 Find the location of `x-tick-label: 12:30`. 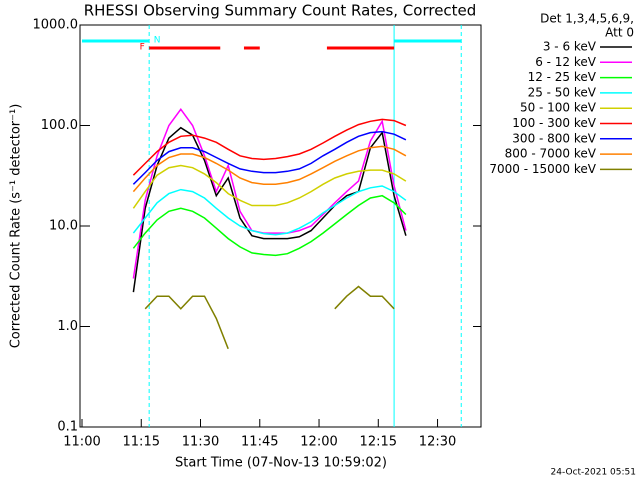

x-tick-label: 12:30 is located at coordinates (437, 442).